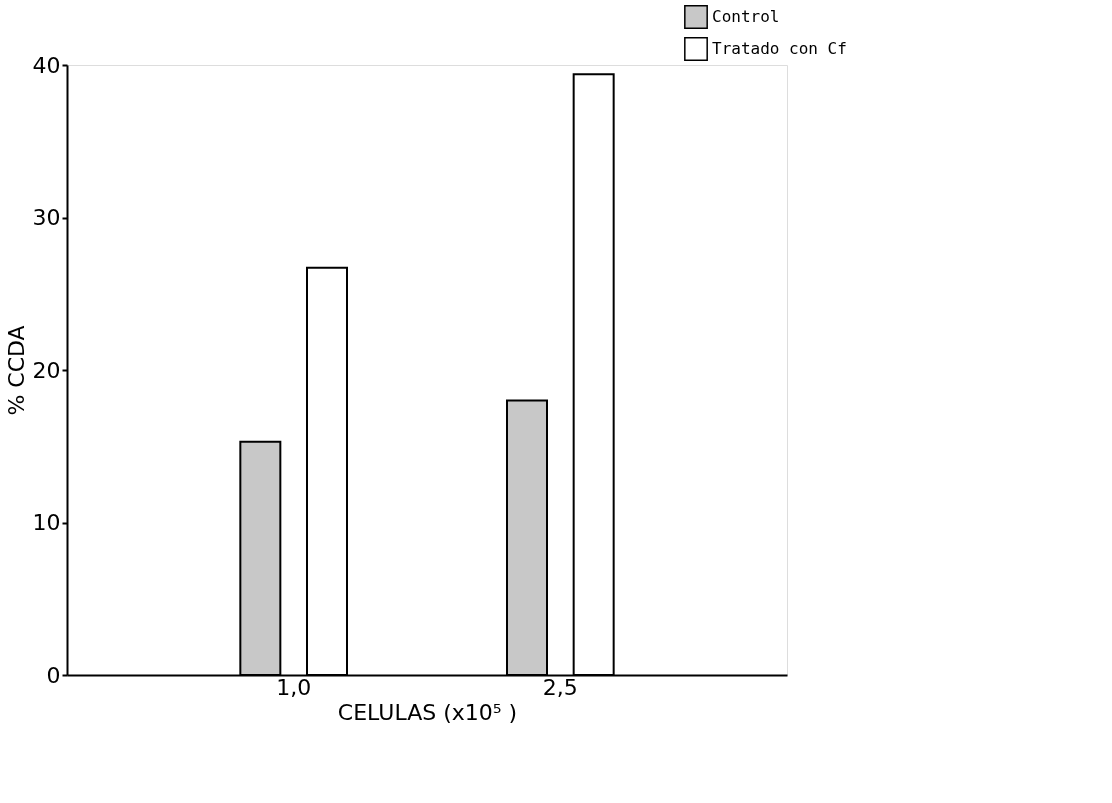 This screenshot has height=803, width=1112. I want to click on x-axis-title: CELULAS (x10⁵ ), so click(427, 712).